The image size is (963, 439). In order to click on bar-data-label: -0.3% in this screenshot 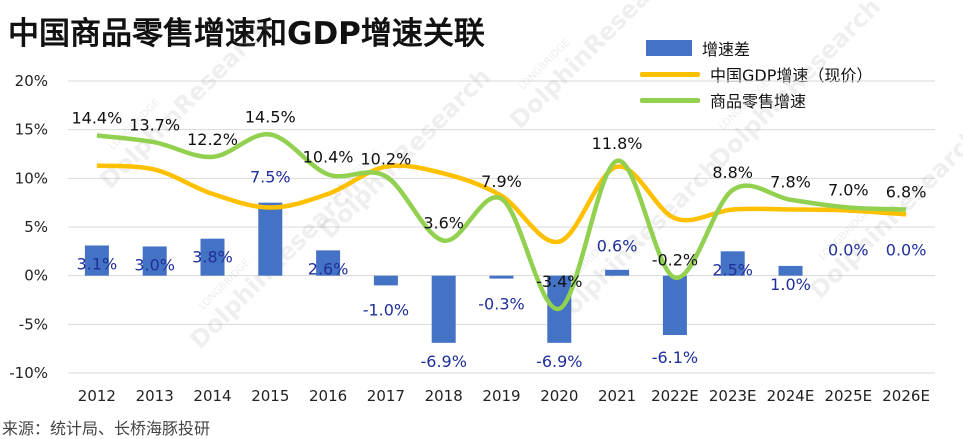, I will do `click(501, 304)`.